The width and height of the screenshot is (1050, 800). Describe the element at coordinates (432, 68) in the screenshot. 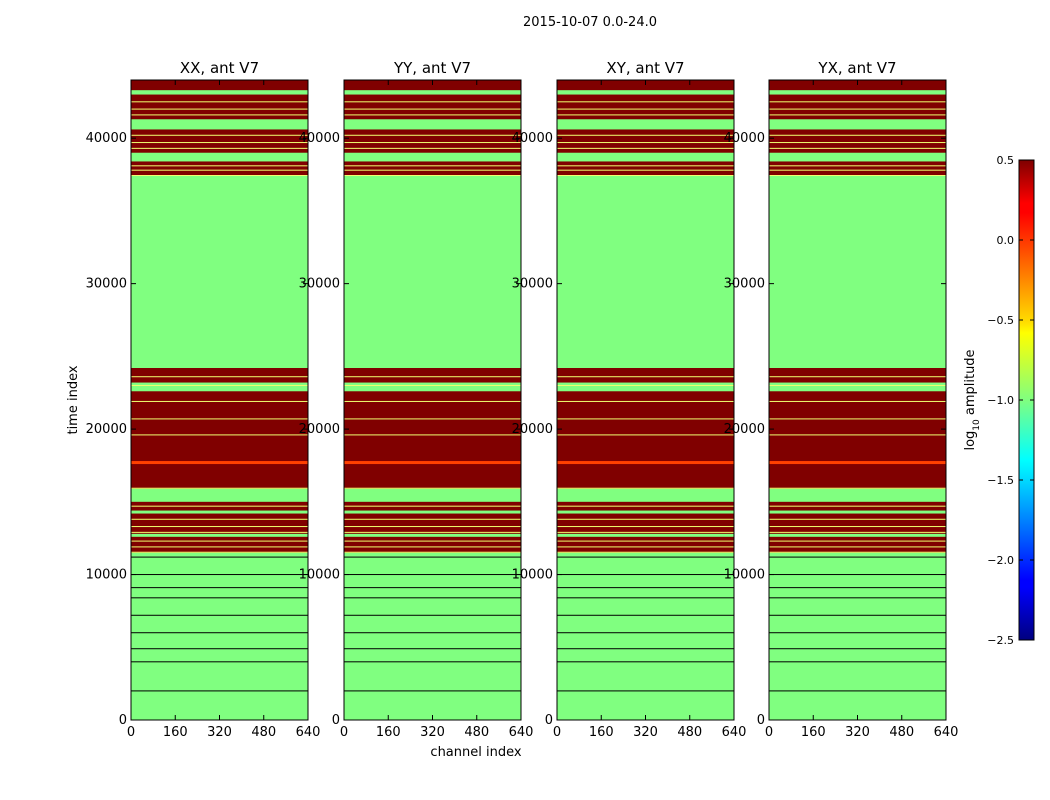

I see `panel-title: YY, ant V7` at that location.